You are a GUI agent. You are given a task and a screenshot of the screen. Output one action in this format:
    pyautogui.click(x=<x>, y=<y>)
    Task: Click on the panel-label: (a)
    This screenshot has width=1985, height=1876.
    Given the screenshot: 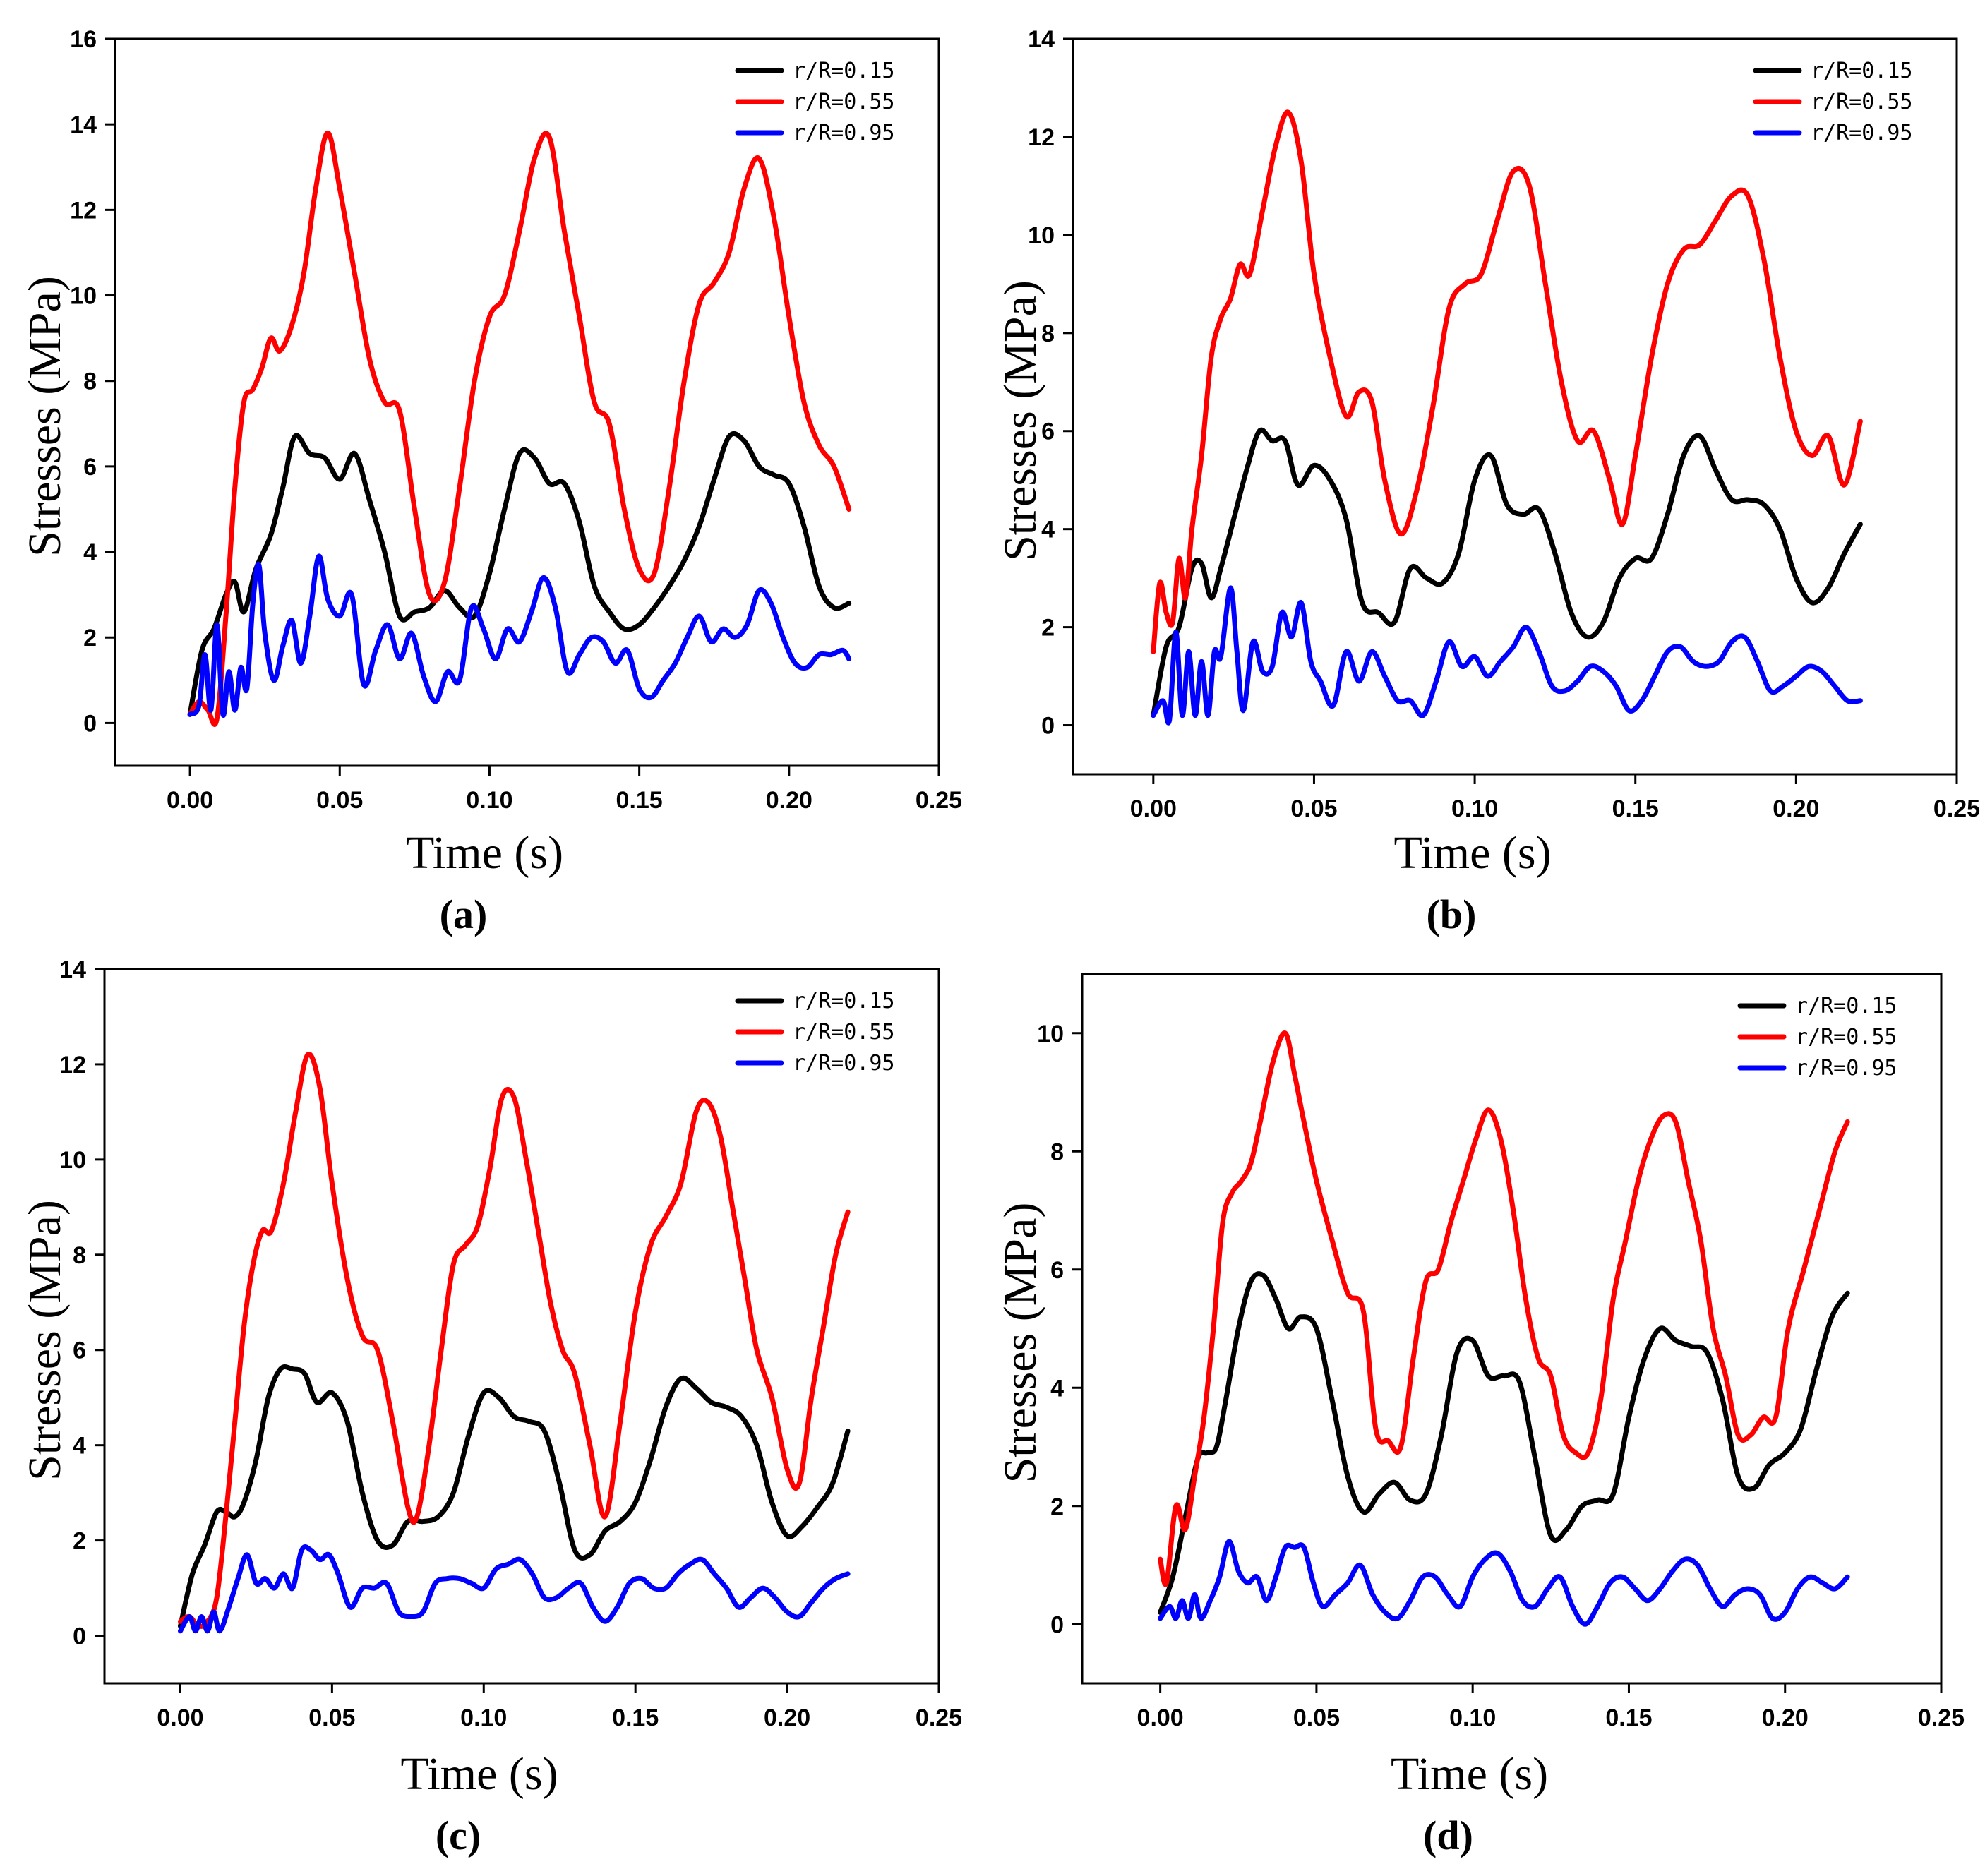 What is the action you would take?
    pyautogui.click(x=464, y=914)
    